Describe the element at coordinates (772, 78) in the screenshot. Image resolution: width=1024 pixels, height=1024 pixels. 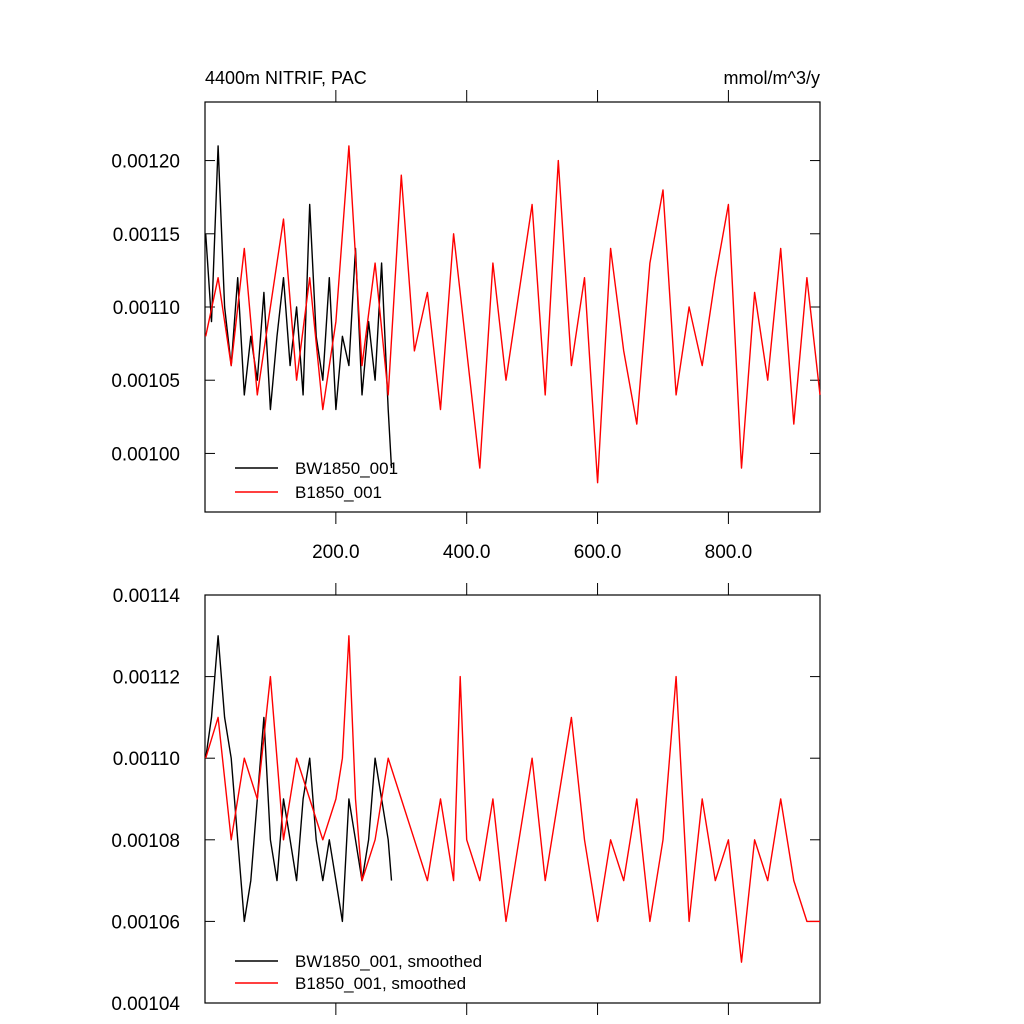
I see `top-title-right: mmol/m^3/y` at that location.